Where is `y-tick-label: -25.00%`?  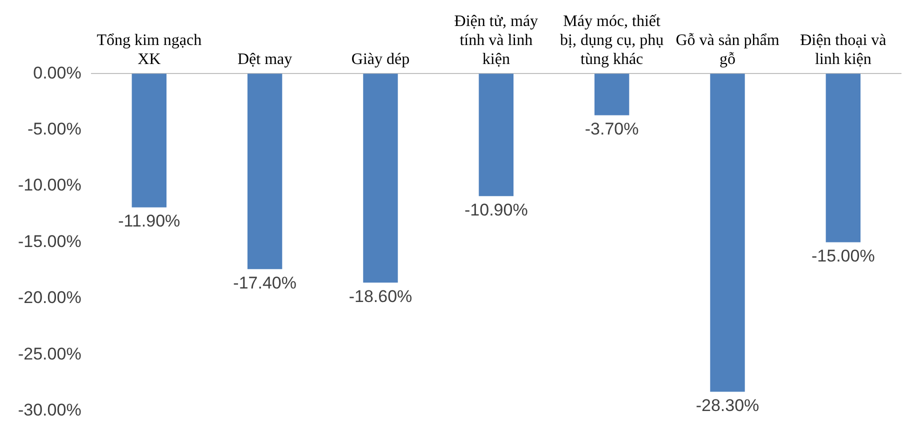 y-tick-label: -25.00% is located at coordinates (50, 354).